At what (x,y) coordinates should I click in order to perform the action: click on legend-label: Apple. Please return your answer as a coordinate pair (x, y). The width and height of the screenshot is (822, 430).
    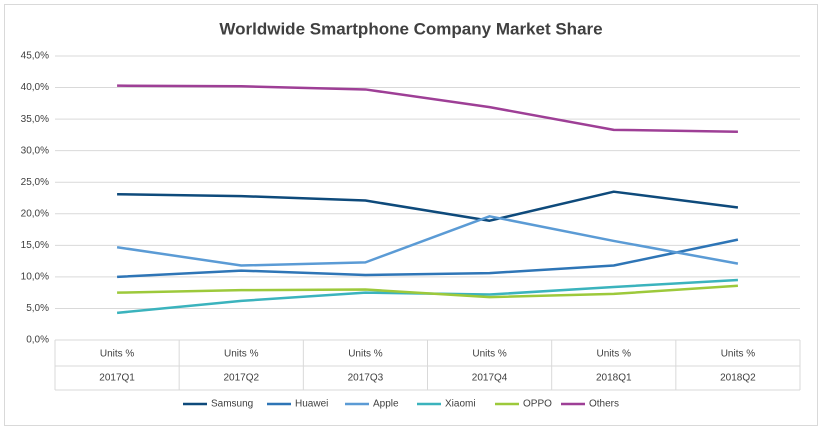
    Looking at the image, I should click on (386, 404).